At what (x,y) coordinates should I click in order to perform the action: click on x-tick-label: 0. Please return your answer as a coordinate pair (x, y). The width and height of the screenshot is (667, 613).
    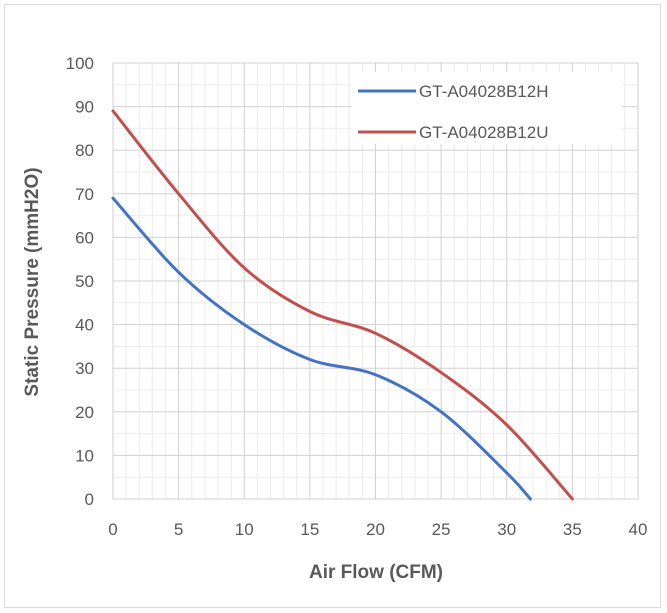
    Looking at the image, I should click on (112, 529).